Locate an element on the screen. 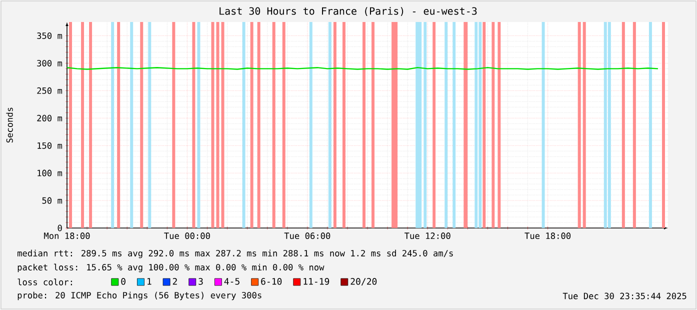 The height and width of the screenshot is (310, 697). x-tick-label: Tue 00:00 is located at coordinates (187, 236).